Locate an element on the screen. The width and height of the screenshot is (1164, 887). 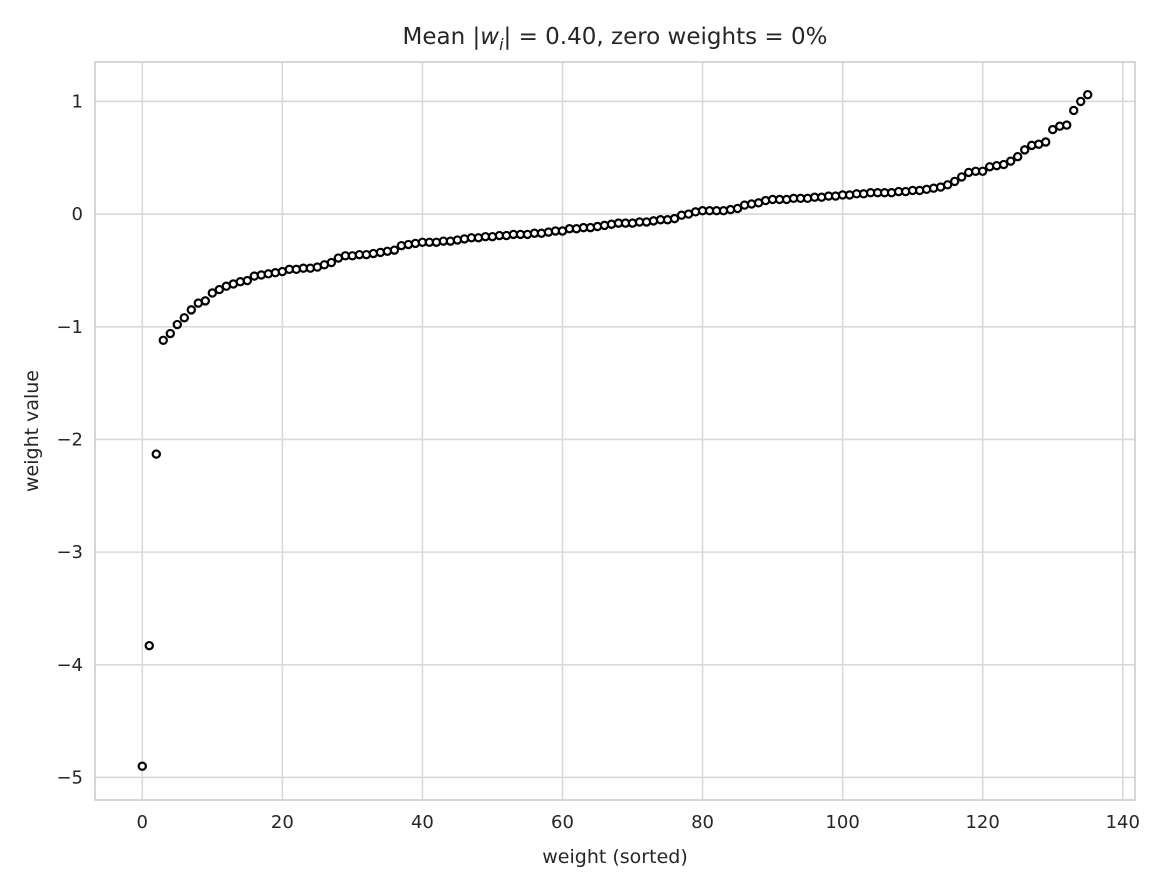
chart-title: Mean |wi| = 0.40, zero weights = 0% is located at coordinates (615, 39).